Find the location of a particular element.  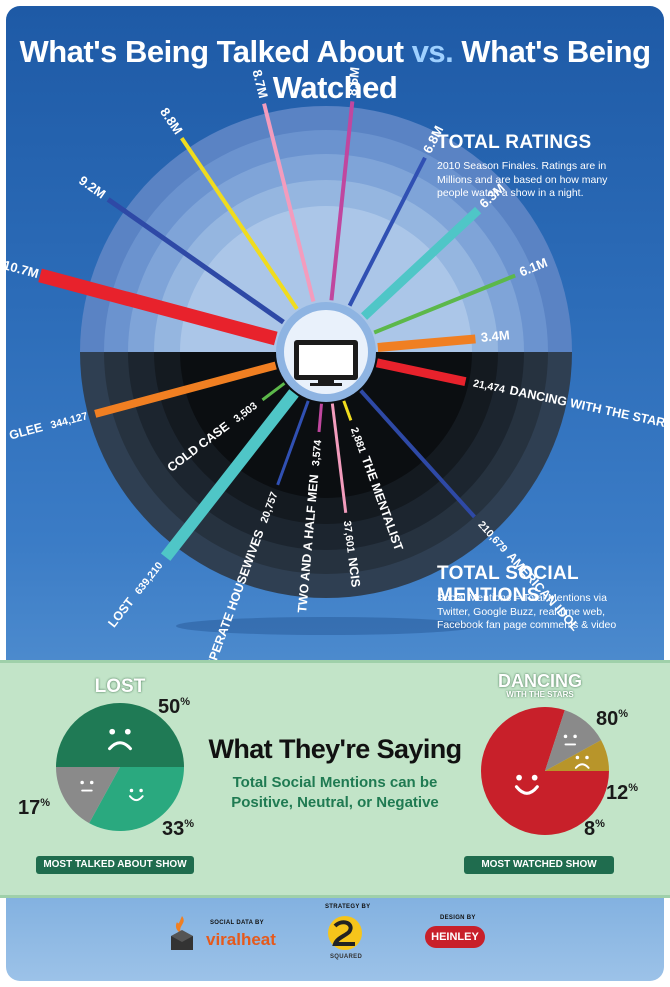

dwts-positive-value: 80 is located at coordinates (607, 719).